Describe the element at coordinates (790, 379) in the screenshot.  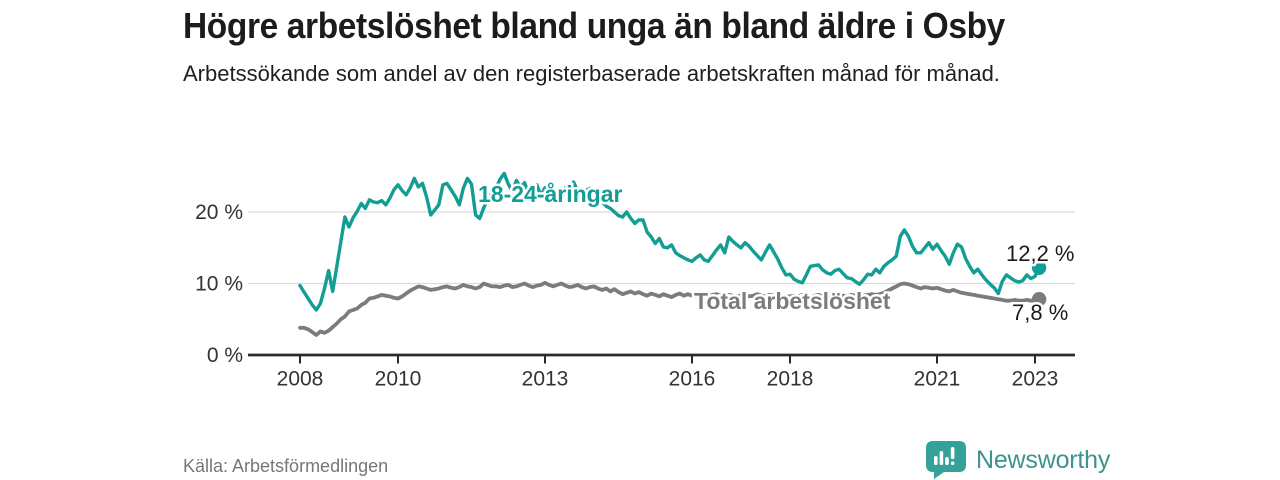
I see `svg-text: 2018` at that location.